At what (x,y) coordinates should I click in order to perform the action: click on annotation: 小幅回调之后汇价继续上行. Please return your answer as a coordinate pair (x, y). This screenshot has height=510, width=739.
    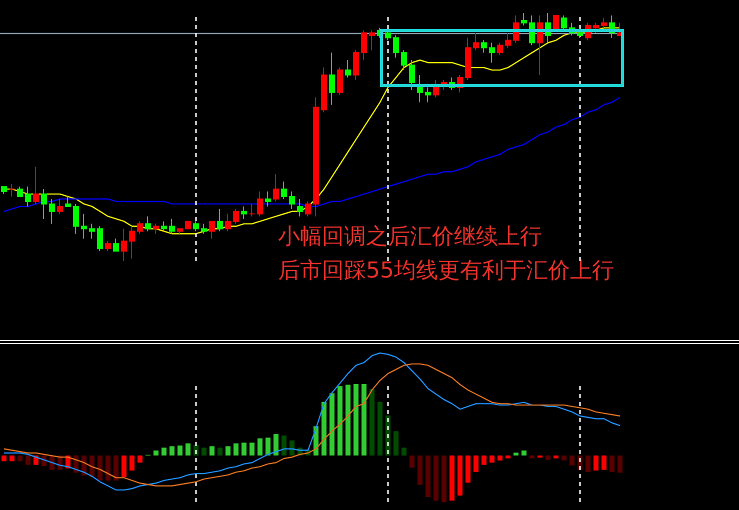
    Looking at the image, I should click on (410, 237).